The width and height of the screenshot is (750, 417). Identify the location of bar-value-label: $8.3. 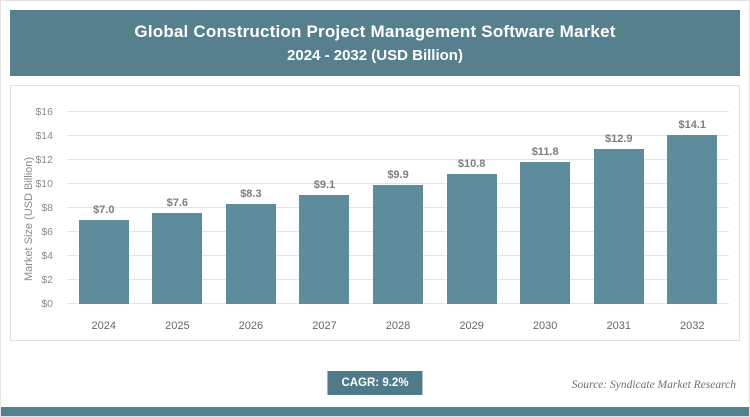
(251, 194).